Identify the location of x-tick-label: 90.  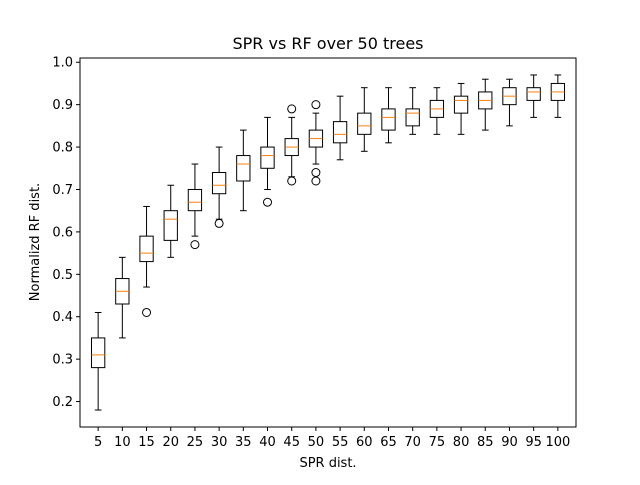
(509, 442).